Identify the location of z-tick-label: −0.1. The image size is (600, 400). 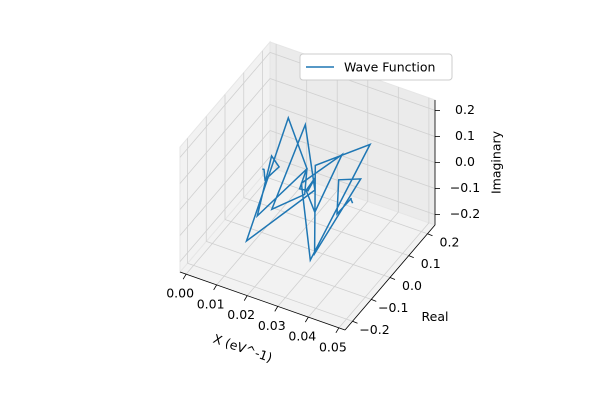
(465, 187).